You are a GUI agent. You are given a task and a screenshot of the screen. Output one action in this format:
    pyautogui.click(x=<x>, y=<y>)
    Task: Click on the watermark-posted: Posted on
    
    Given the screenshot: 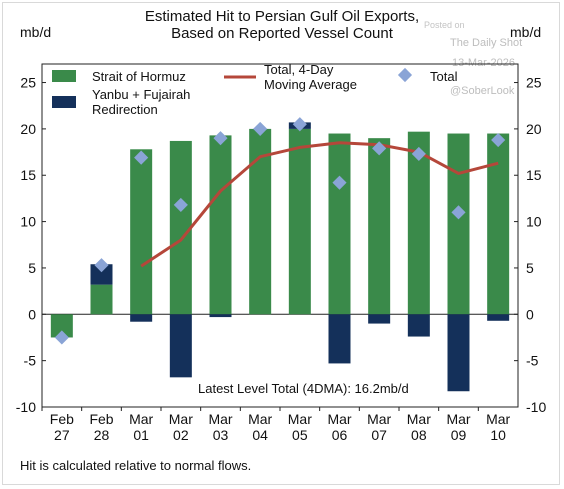 What is the action you would take?
    pyautogui.click(x=444, y=25)
    